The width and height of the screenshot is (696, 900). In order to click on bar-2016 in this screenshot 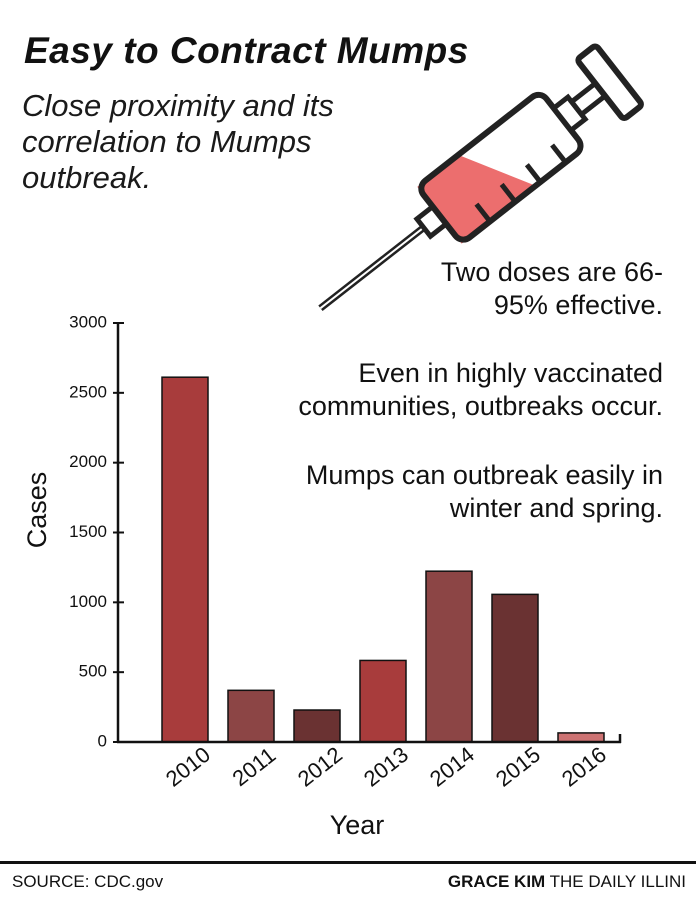, I will do `click(581, 737)`.